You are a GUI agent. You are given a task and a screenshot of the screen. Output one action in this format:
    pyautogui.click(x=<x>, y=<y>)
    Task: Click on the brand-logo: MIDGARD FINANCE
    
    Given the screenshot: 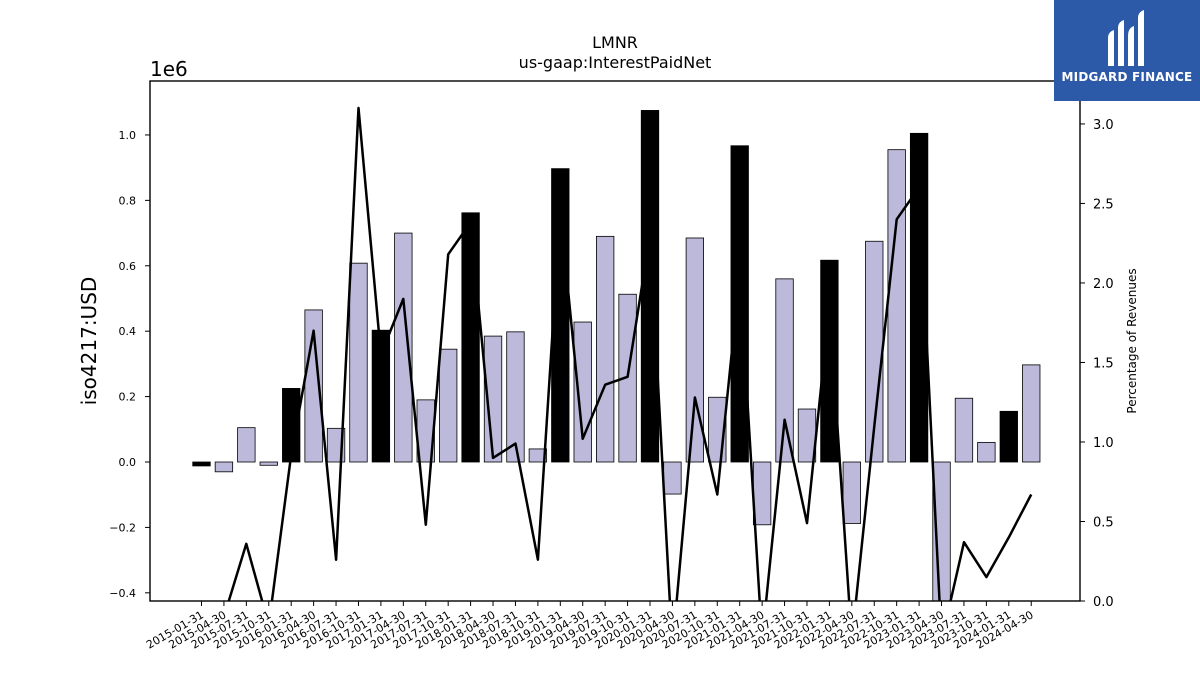 What is the action you would take?
    pyautogui.click(x=1127, y=50)
    